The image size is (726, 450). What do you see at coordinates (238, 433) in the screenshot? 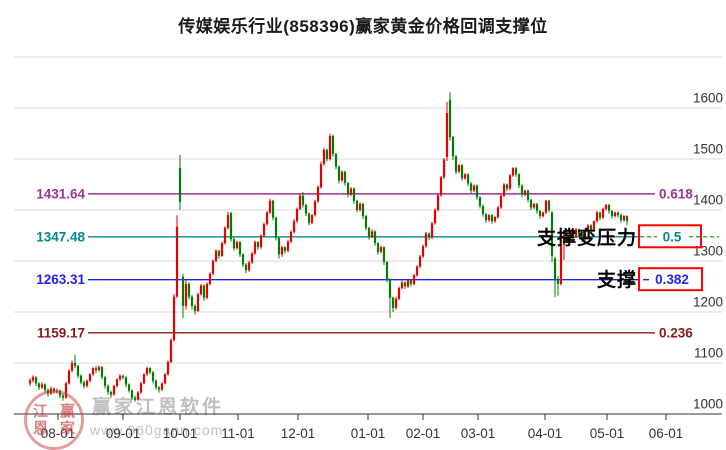
I see `x-axis-label: 11-01` at bounding box center [238, 433].